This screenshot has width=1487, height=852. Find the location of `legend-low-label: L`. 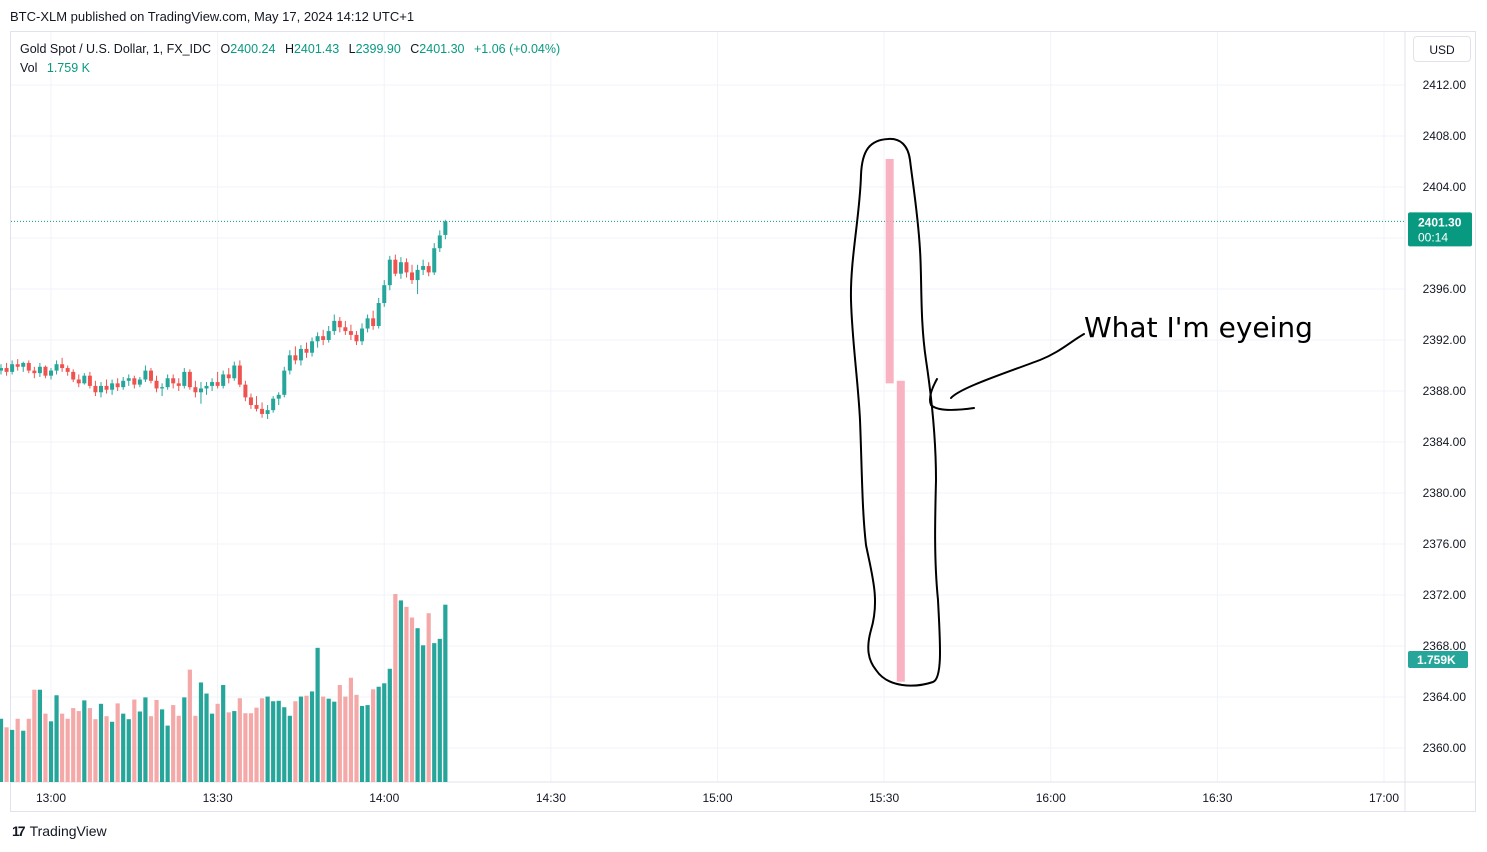

legend-low-label: L is located at coordinates (352, 49).